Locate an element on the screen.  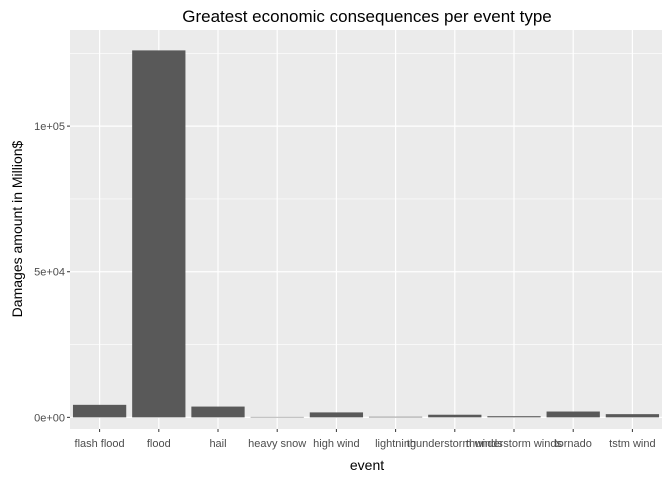
y-tick-label: 0e+00 is located at coordinates (49, 418).